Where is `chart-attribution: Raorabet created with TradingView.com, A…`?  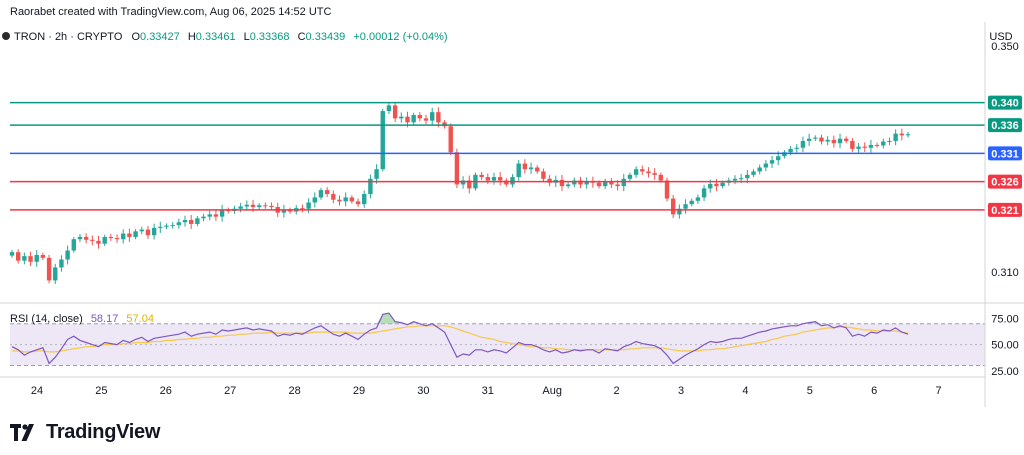 chart-attribution: Raorabet created with TradingView.com, A… is located at coordinates (171, 12).